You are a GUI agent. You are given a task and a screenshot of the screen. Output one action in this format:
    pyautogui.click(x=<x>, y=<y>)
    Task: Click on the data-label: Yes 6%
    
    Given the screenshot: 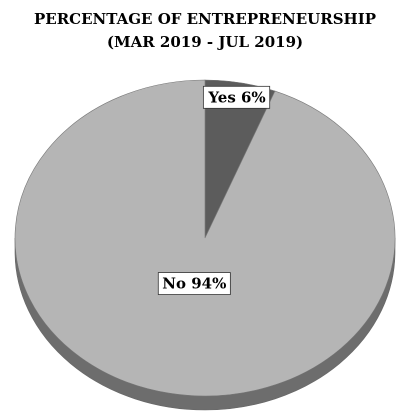 What is the action you would take?
    pyautogui.click(x=236, y=97)
    